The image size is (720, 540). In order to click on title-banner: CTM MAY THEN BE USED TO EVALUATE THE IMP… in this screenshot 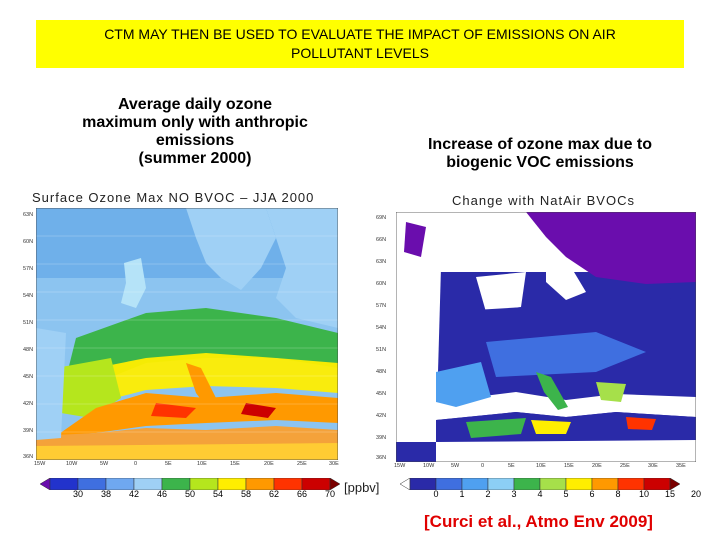, I will do `click(360, 44)`.